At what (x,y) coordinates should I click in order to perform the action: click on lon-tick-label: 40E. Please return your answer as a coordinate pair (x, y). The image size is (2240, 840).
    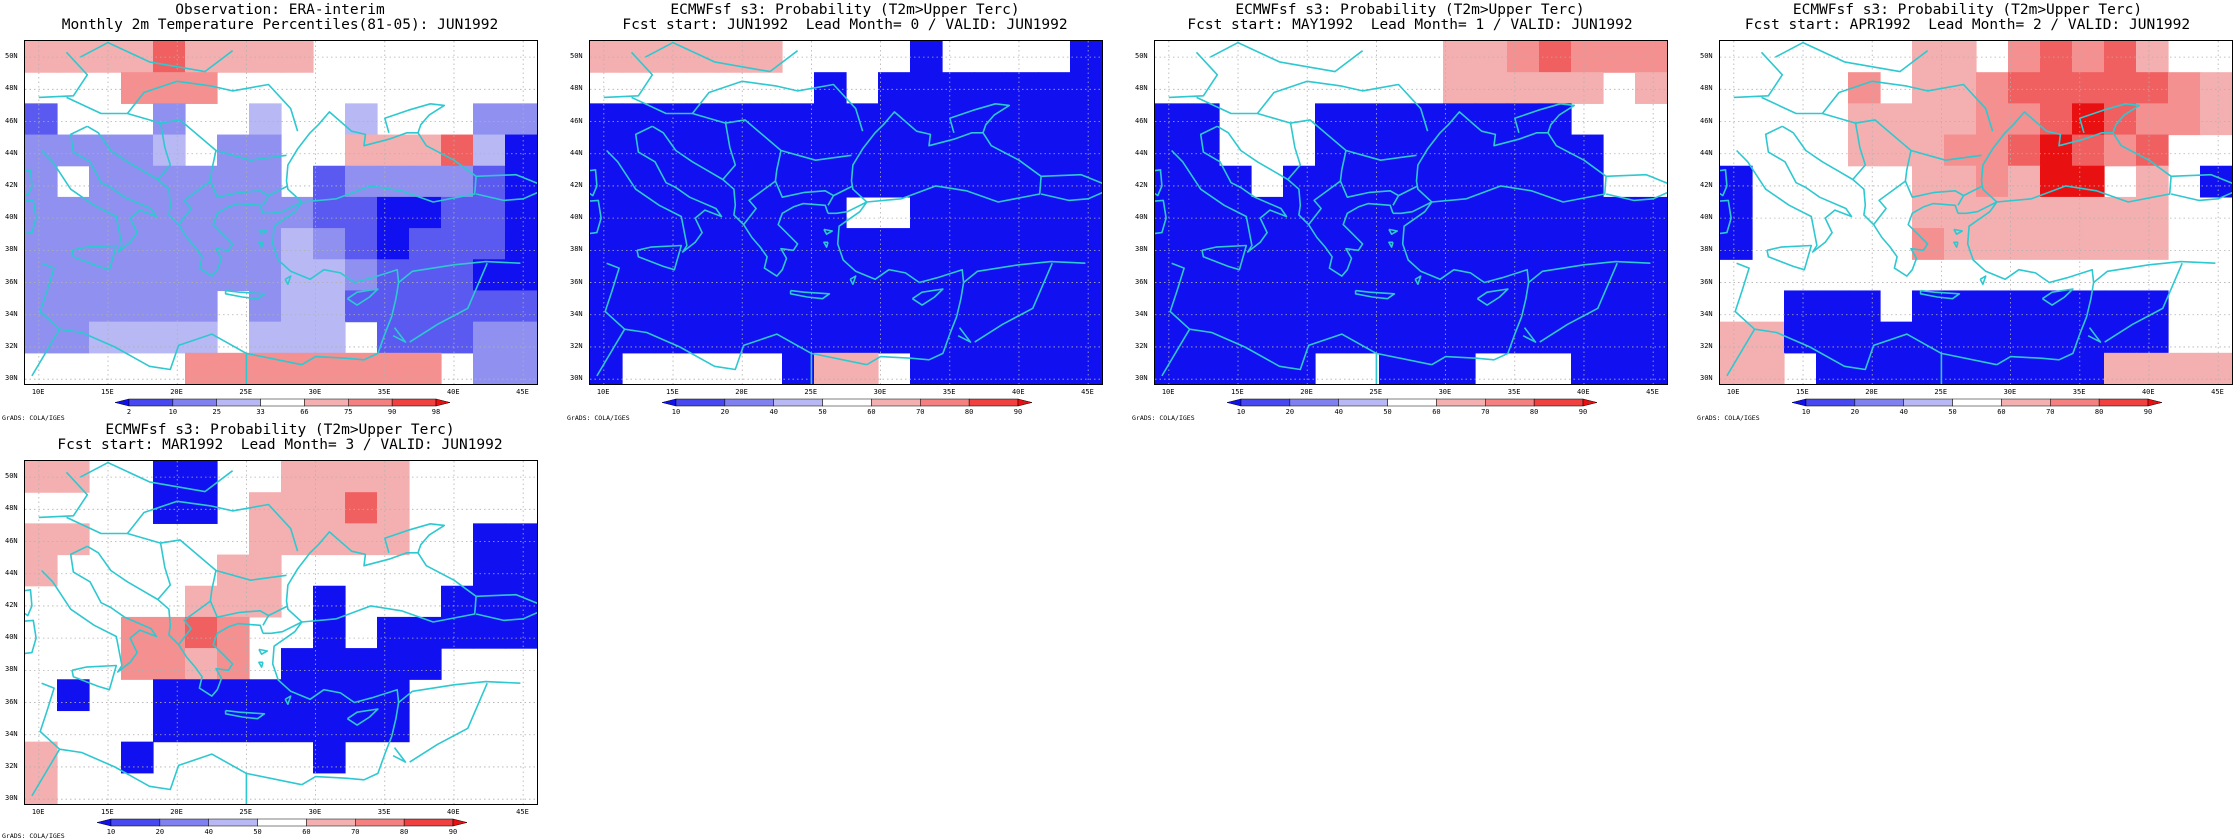
    Looking at the image, I should click on (2148, 392).